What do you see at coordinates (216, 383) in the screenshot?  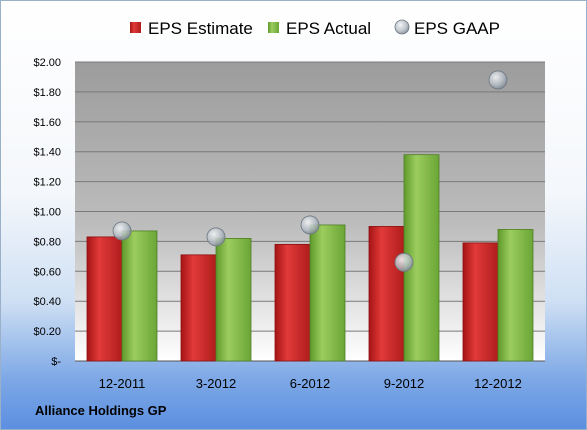 I see `x-tick-label: 3-2012` at bounding box center [216, 383].